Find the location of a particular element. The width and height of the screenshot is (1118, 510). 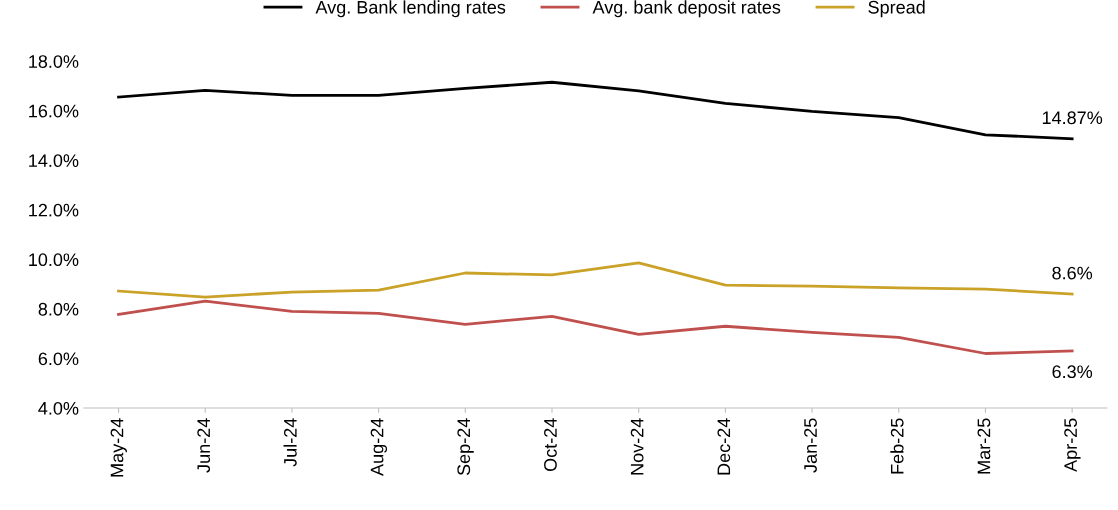

x-tick-label: Jun-24 is located at coordinates (204, 445).